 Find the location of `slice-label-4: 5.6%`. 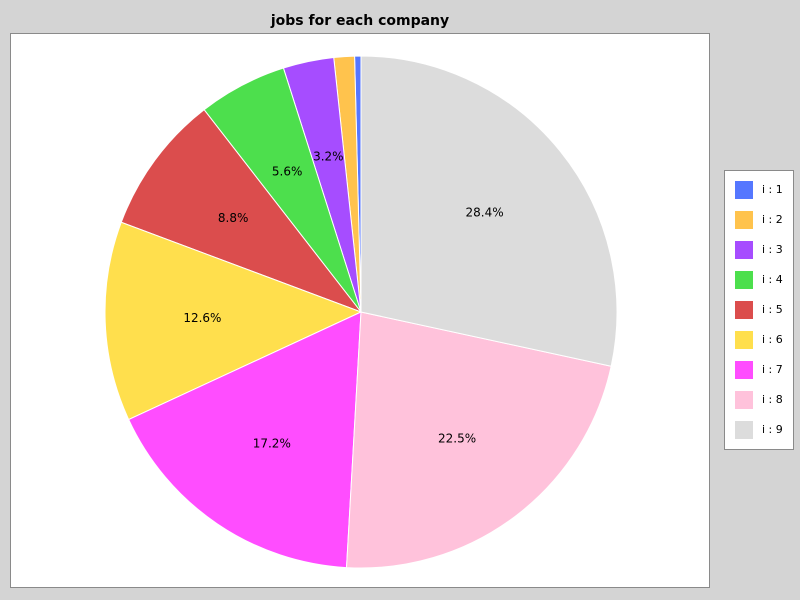

slice-label-4: 5.6% is located at coordinates (287, 171).